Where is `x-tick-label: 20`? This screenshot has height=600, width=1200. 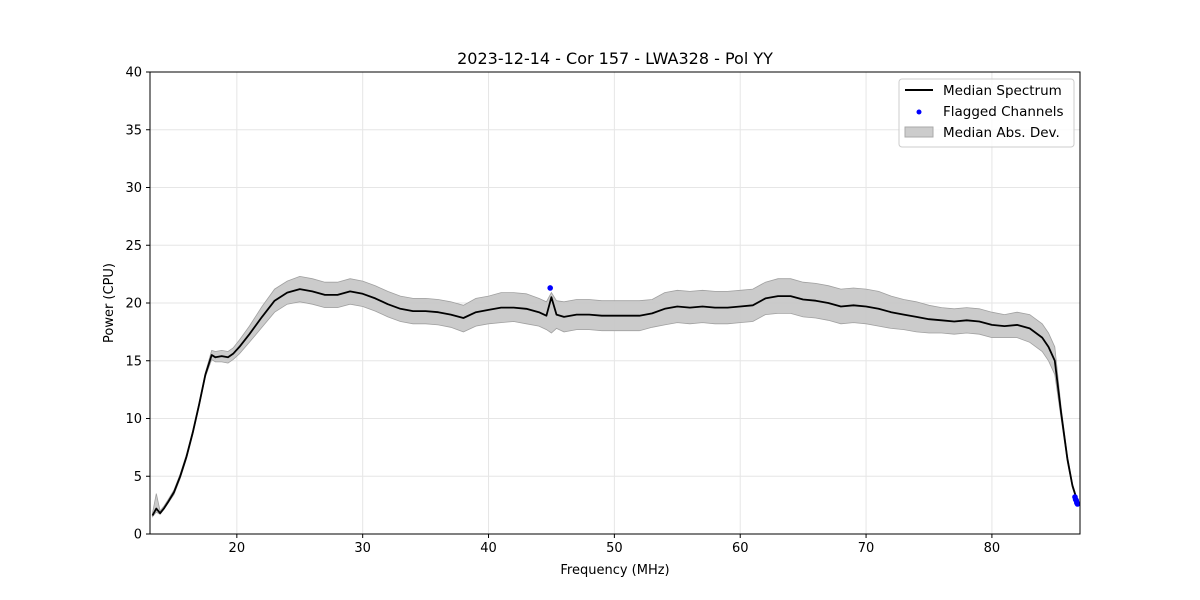
x-tick-label: 20 is located at coordinates (237, 548).